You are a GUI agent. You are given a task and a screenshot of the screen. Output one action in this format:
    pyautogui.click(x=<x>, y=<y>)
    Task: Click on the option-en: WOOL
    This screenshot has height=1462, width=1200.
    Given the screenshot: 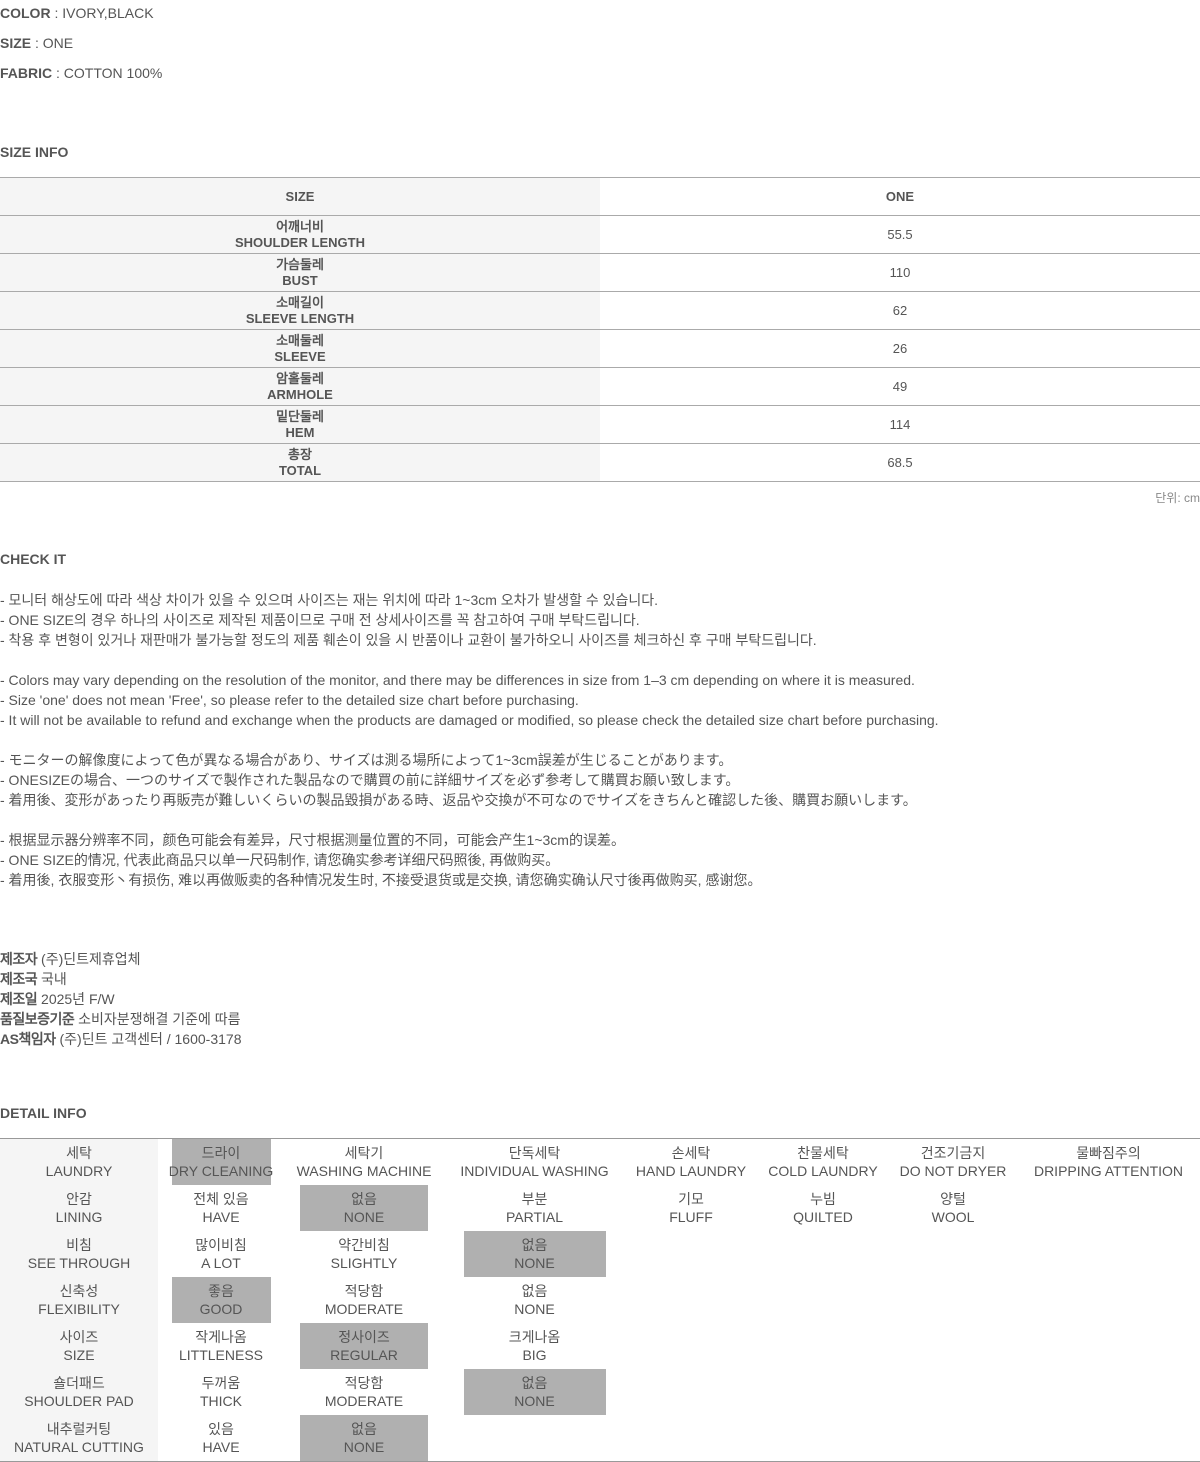 What is the action you would take?
    pyautogui.click(x=953, y=1217)
    